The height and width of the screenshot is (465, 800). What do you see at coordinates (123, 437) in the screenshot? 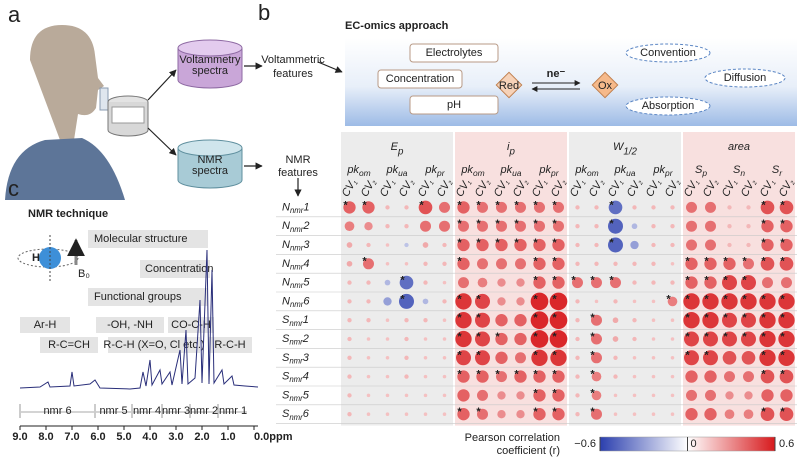
I see `nmr-tick-label: 5.0` at bounding box center [123, 437].